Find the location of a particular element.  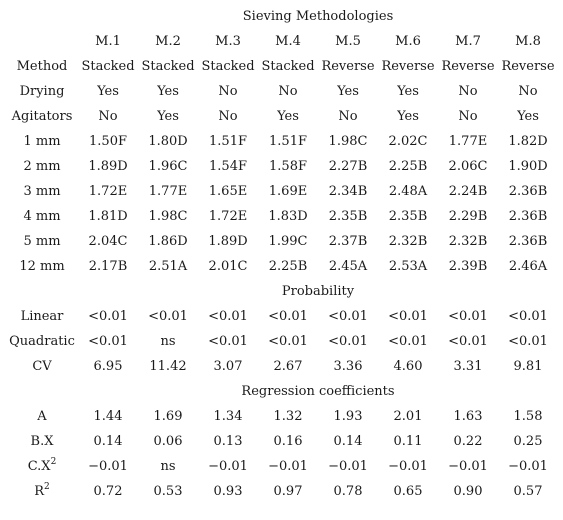

row-label: 3 mm is located at coordinates (42, 191).